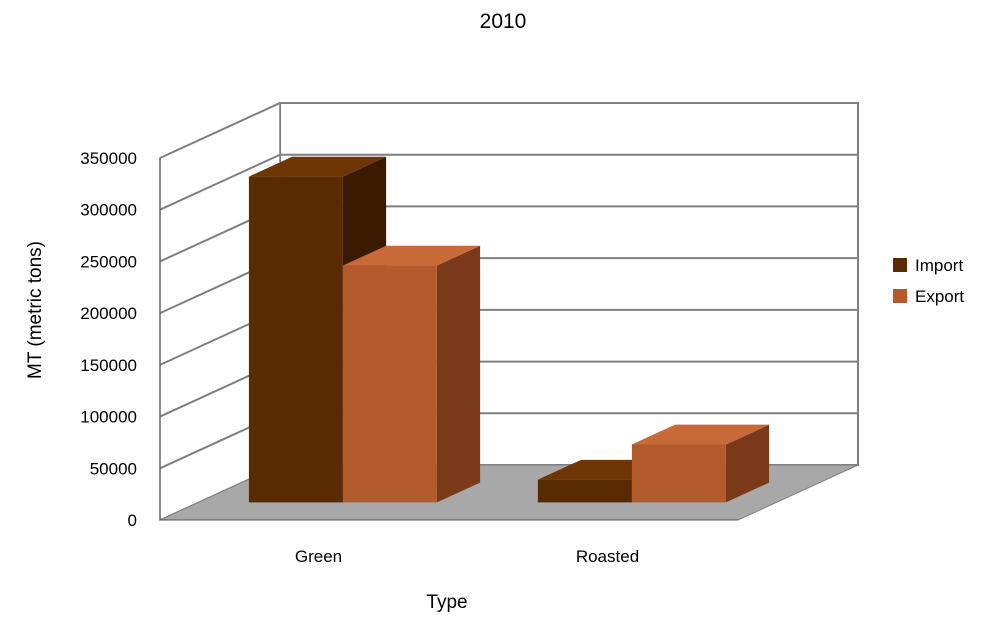 This screenshot has width=992, height=618. What do you see at coordinates (747, 463) in the screenshot?
I see `bar-side-export-roasted` at bounding box center [747, 463].